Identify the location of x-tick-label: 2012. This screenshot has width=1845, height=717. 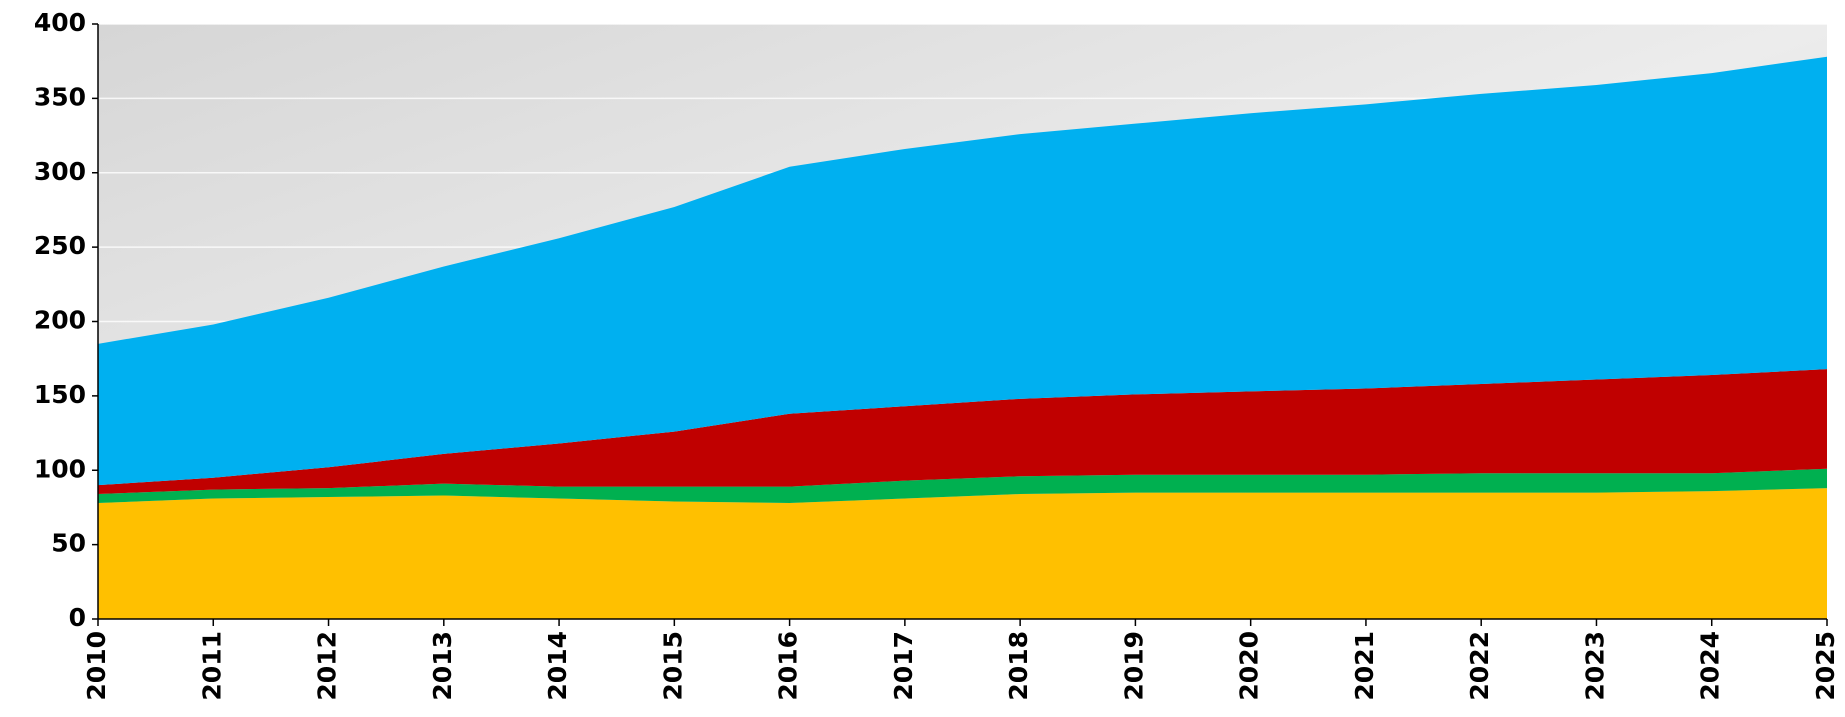
(327, 666).